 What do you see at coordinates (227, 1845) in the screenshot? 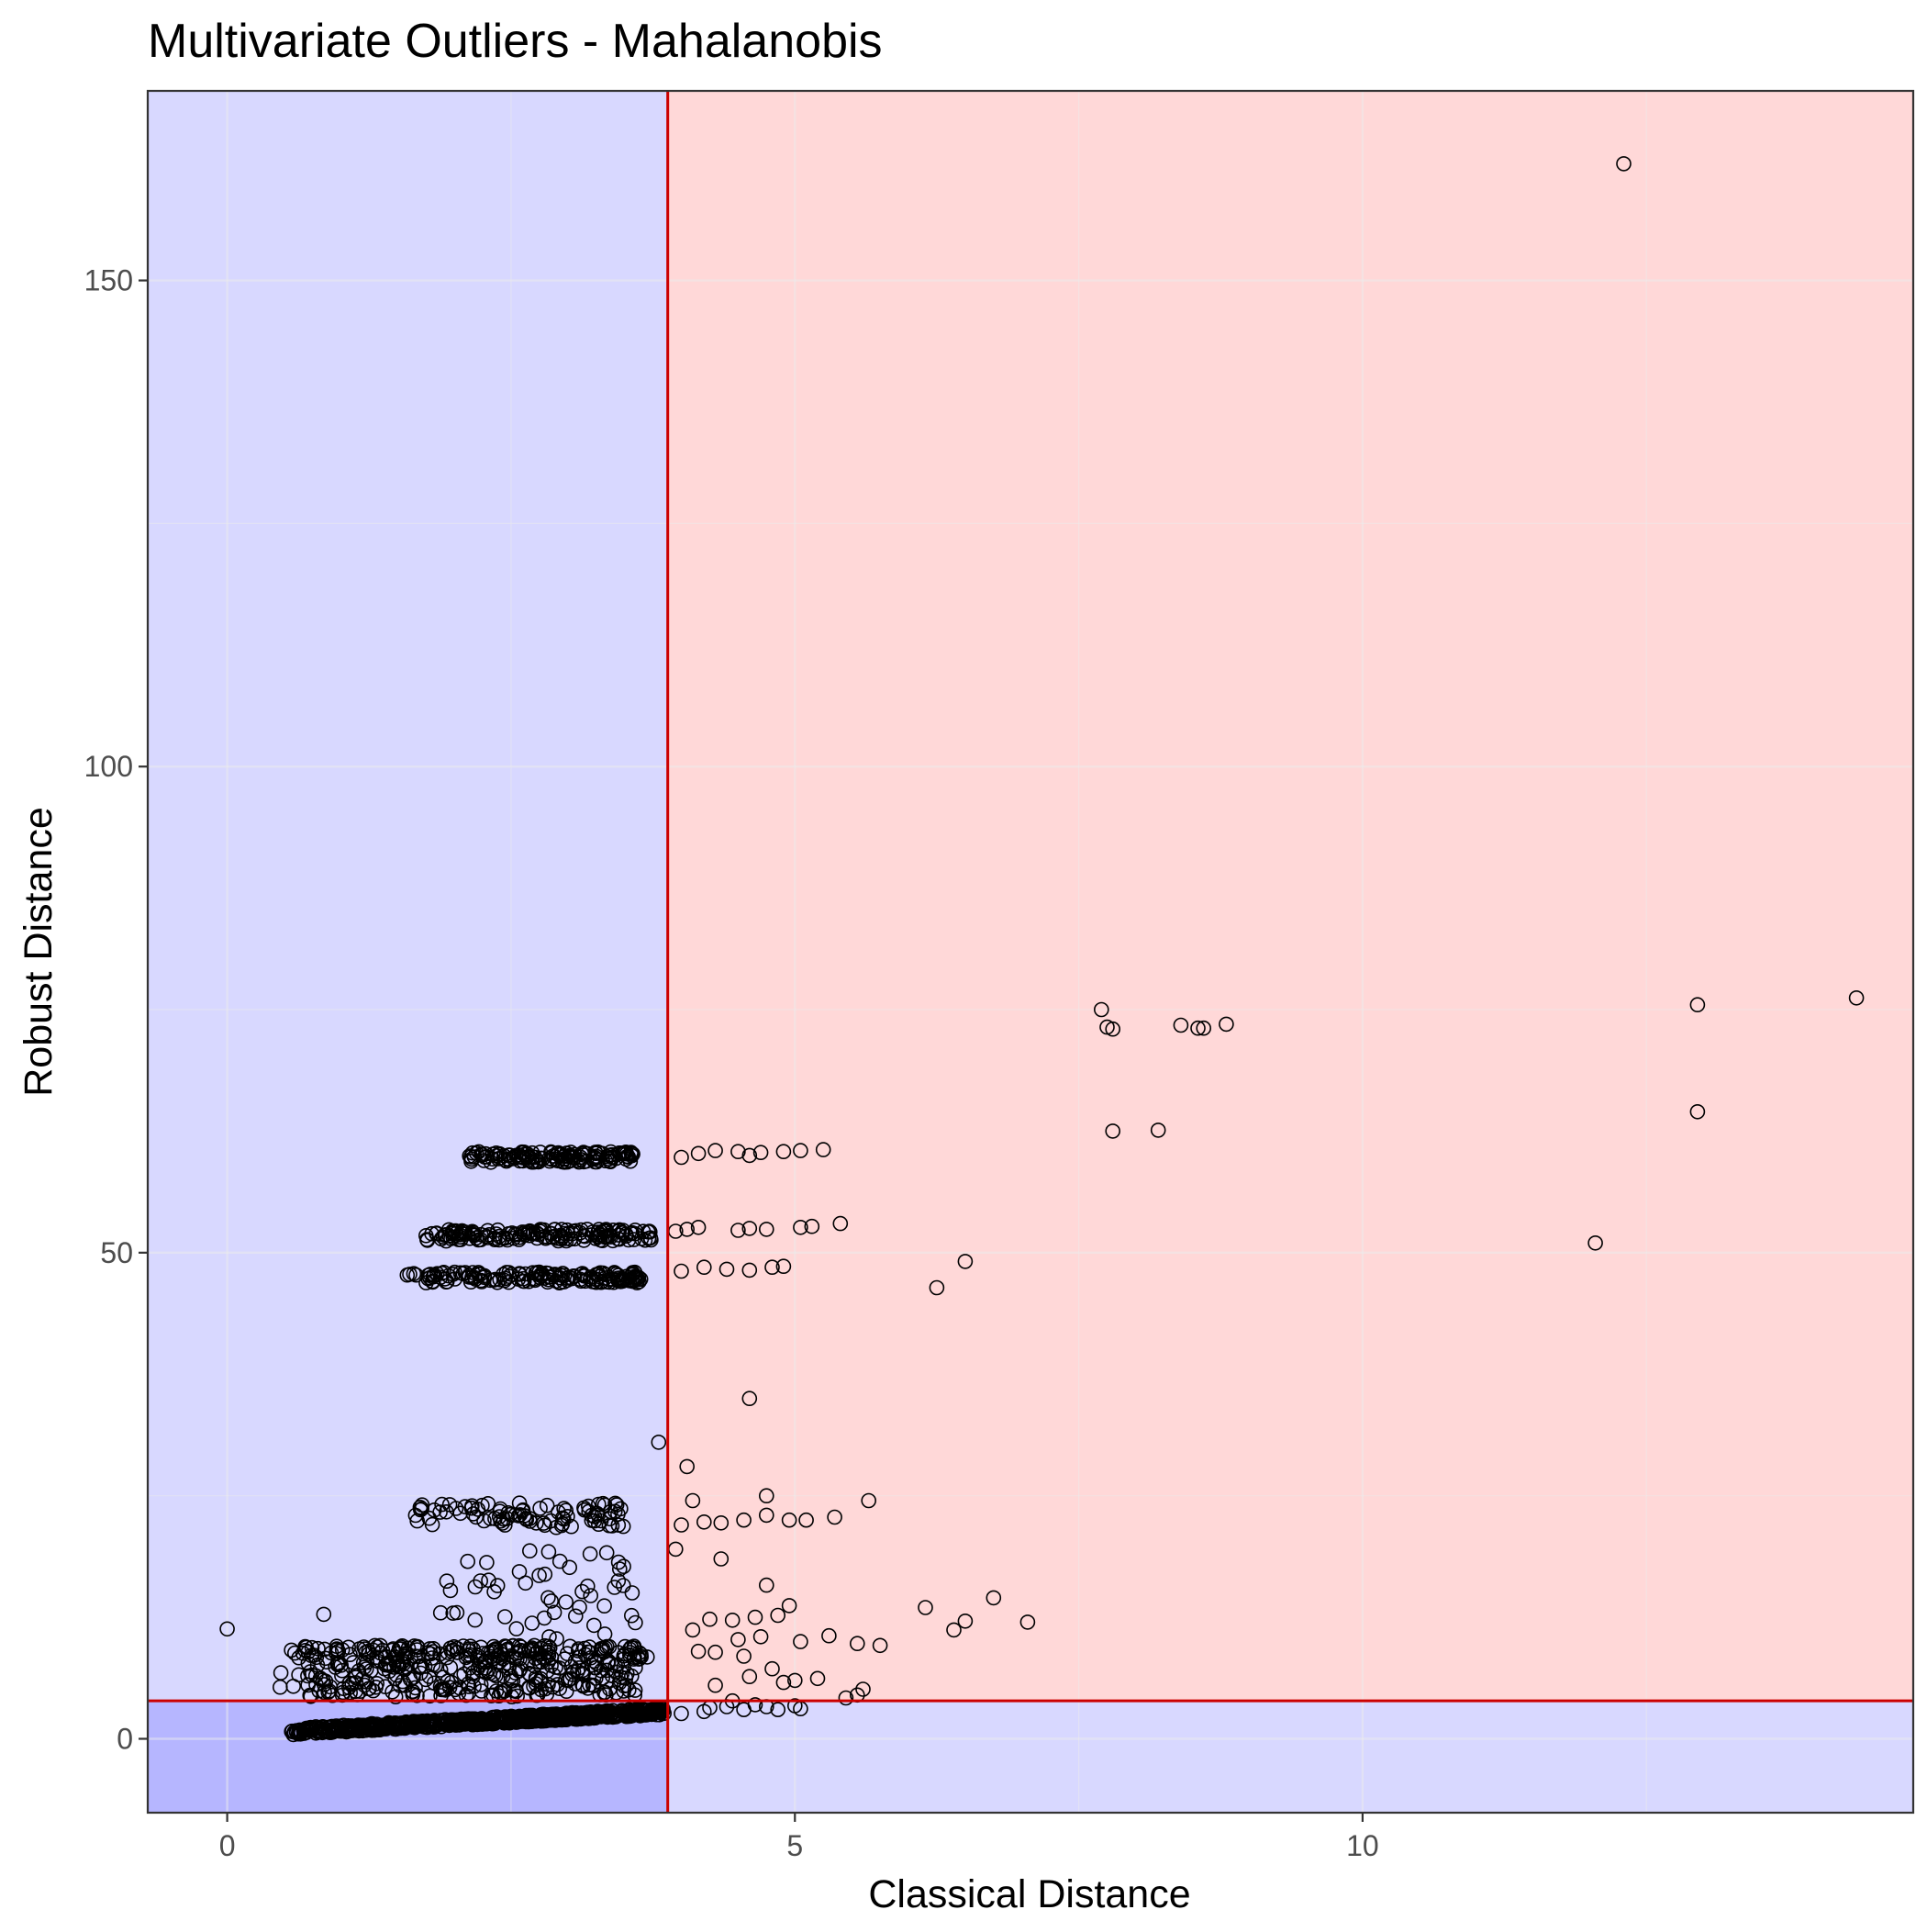
I see `x-tick-label: 0` at bounding box center [227, 1845].